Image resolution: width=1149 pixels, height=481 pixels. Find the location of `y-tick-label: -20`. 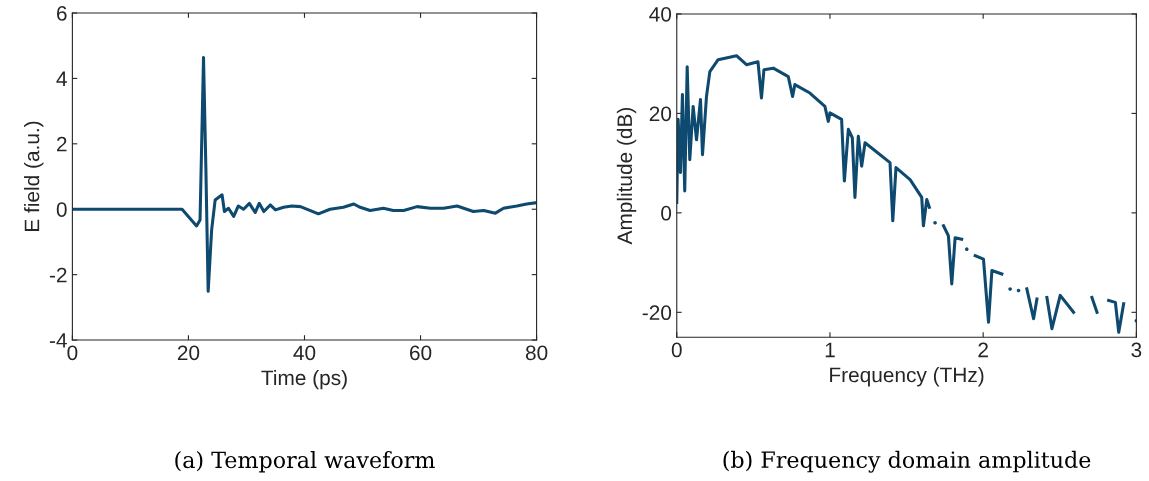

y-tick-label: -20 is located at coordinates (657, 313).